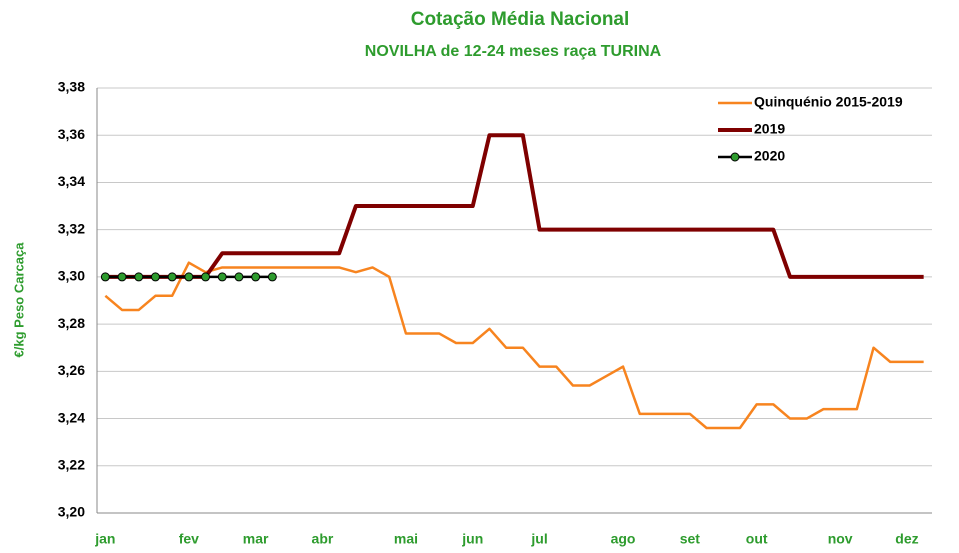 The width and height of the screenshot is (959, 553). Describe the element at coordinates (513, 51) in the screenshot. I see `chart-subtitle: NOVILHA de 12-24 meses raça TURINA` at that location.